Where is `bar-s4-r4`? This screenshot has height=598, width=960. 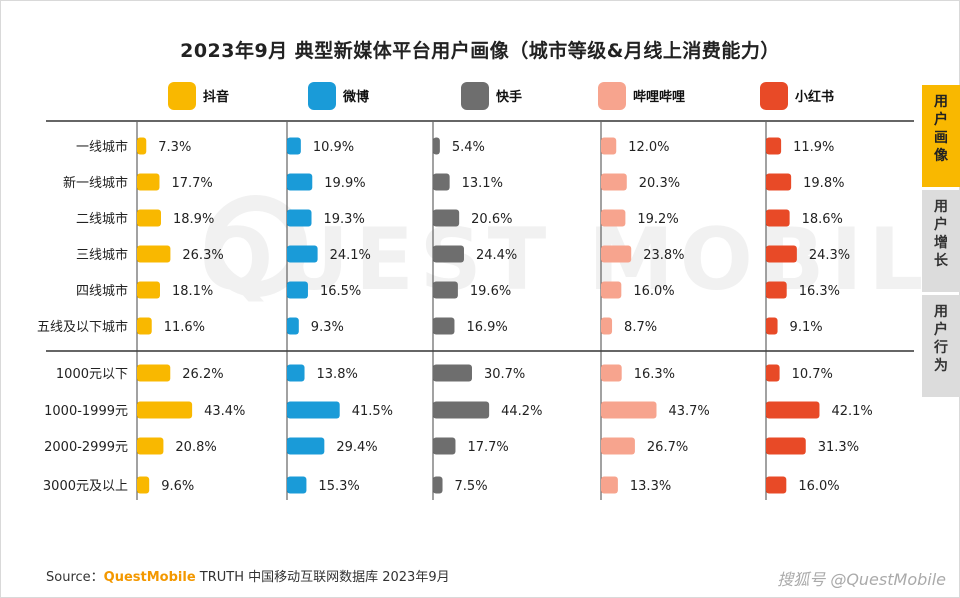
bar-s4-r4 is located at coordinates (776, 290).